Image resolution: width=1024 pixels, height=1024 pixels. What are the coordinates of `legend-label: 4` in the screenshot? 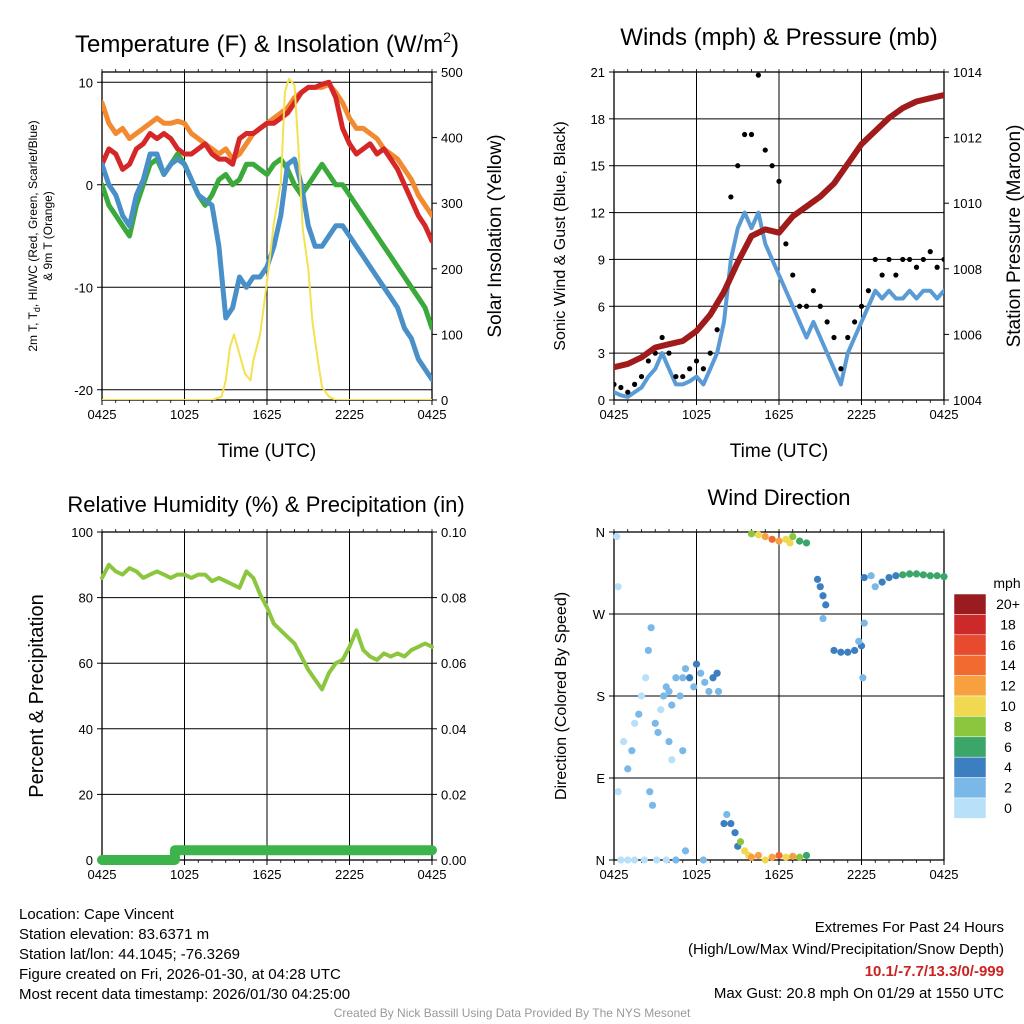 It's located at (1008, 767).